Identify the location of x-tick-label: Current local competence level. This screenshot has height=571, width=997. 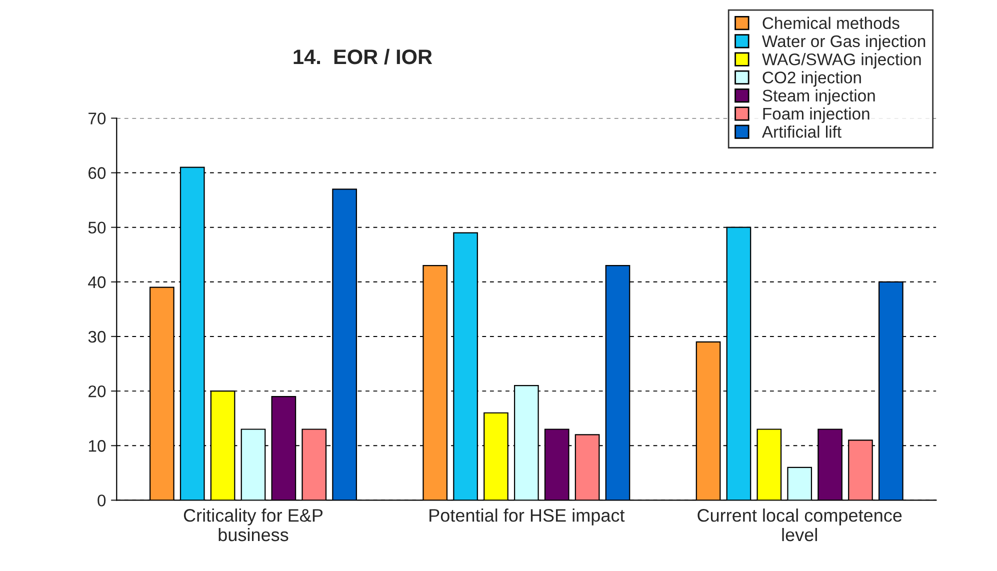
(800, 525).